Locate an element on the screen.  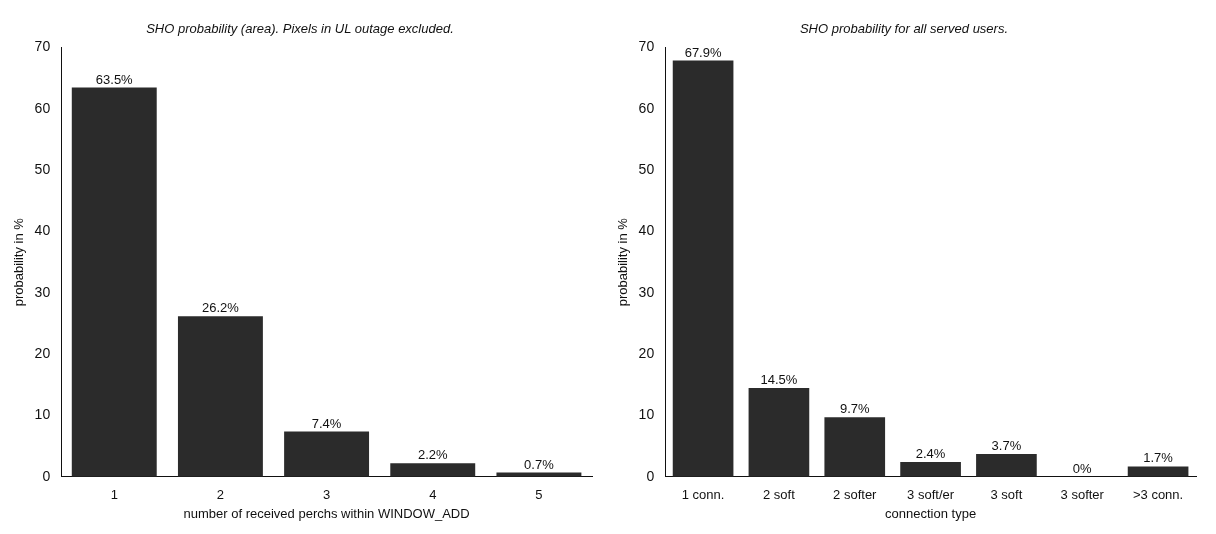
x-axis-title: connection type is located at coordinates (931, 513).